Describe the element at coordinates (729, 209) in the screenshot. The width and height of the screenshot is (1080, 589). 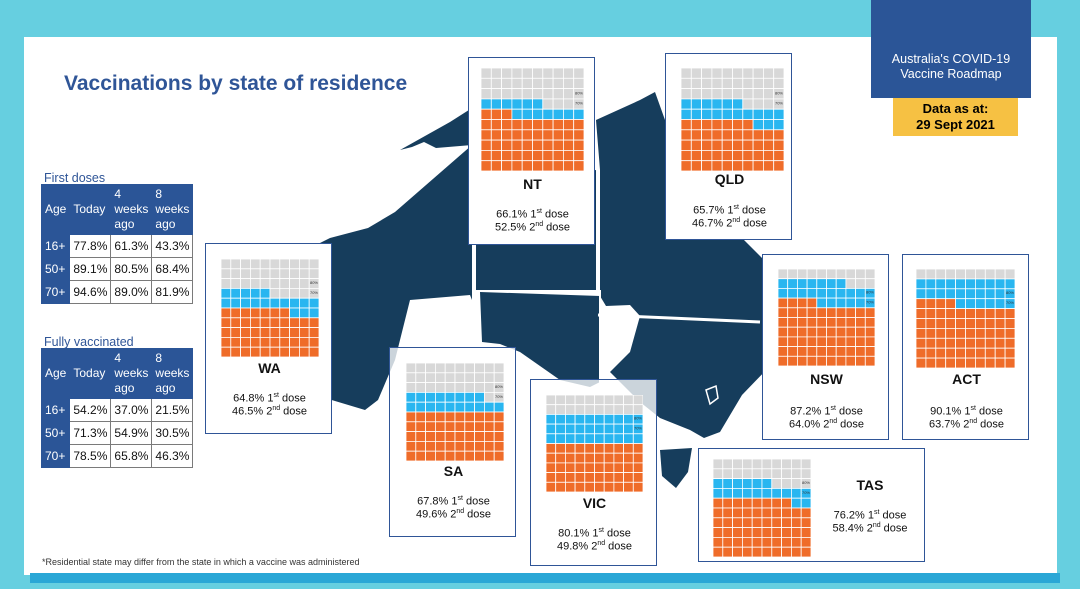
I see `first-dose-label: 65.7% 1st dose` at that location.